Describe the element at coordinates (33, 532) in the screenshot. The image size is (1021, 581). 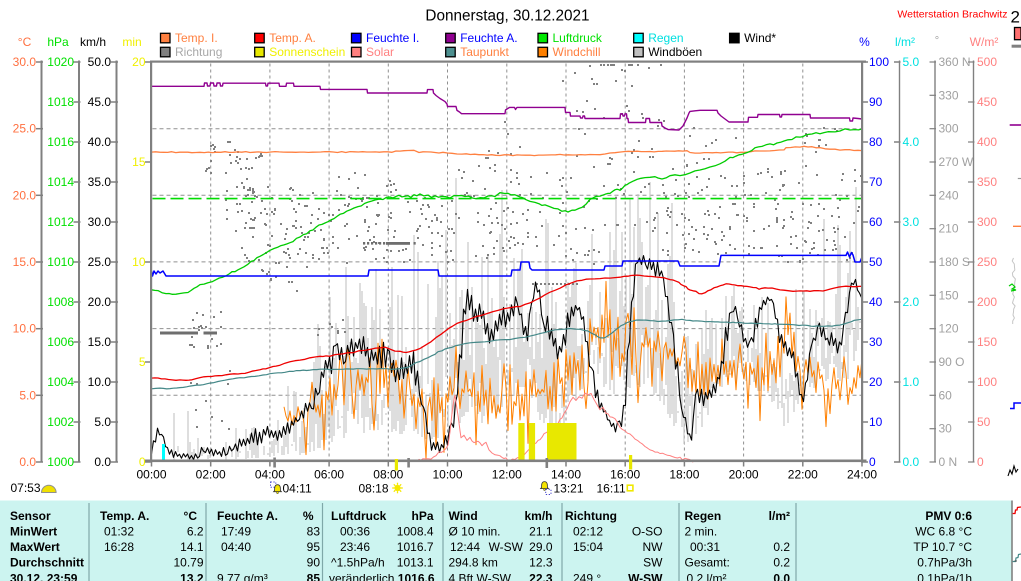
I see `svg-text: MinWert` at that location.